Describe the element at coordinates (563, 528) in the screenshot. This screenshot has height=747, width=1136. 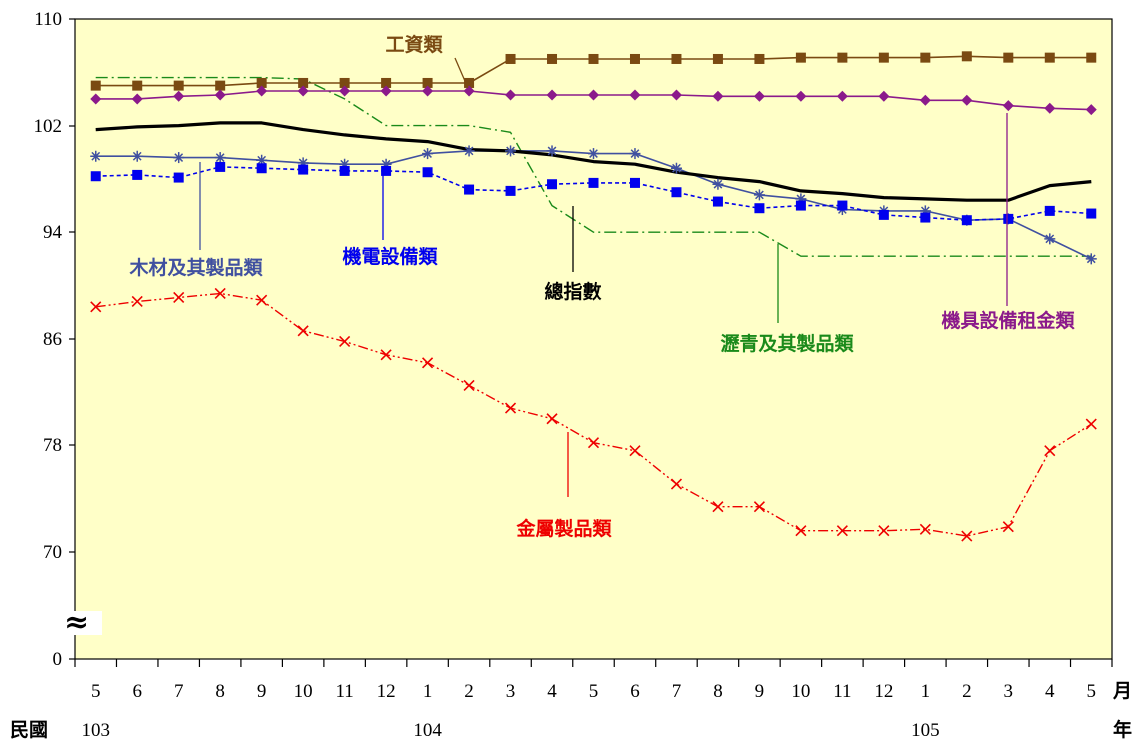
I see `series-label: 金屬製品類` at that location.